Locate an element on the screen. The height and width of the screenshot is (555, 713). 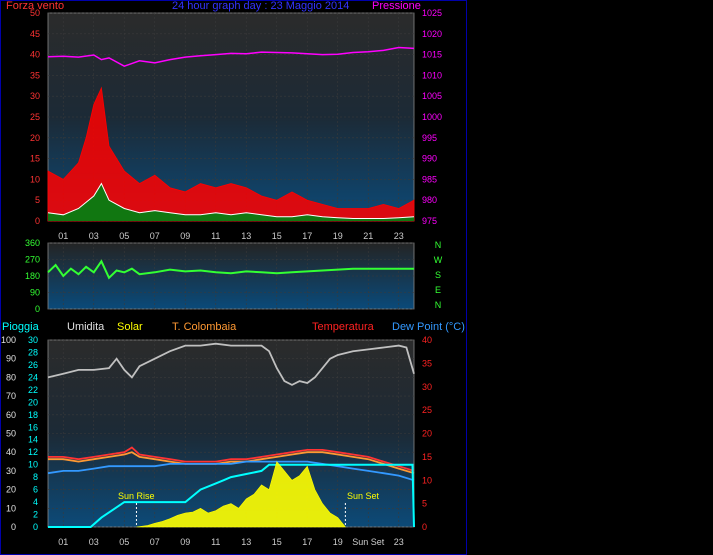
temperature-tick-label: 20 is located at coordinates (427, 434).